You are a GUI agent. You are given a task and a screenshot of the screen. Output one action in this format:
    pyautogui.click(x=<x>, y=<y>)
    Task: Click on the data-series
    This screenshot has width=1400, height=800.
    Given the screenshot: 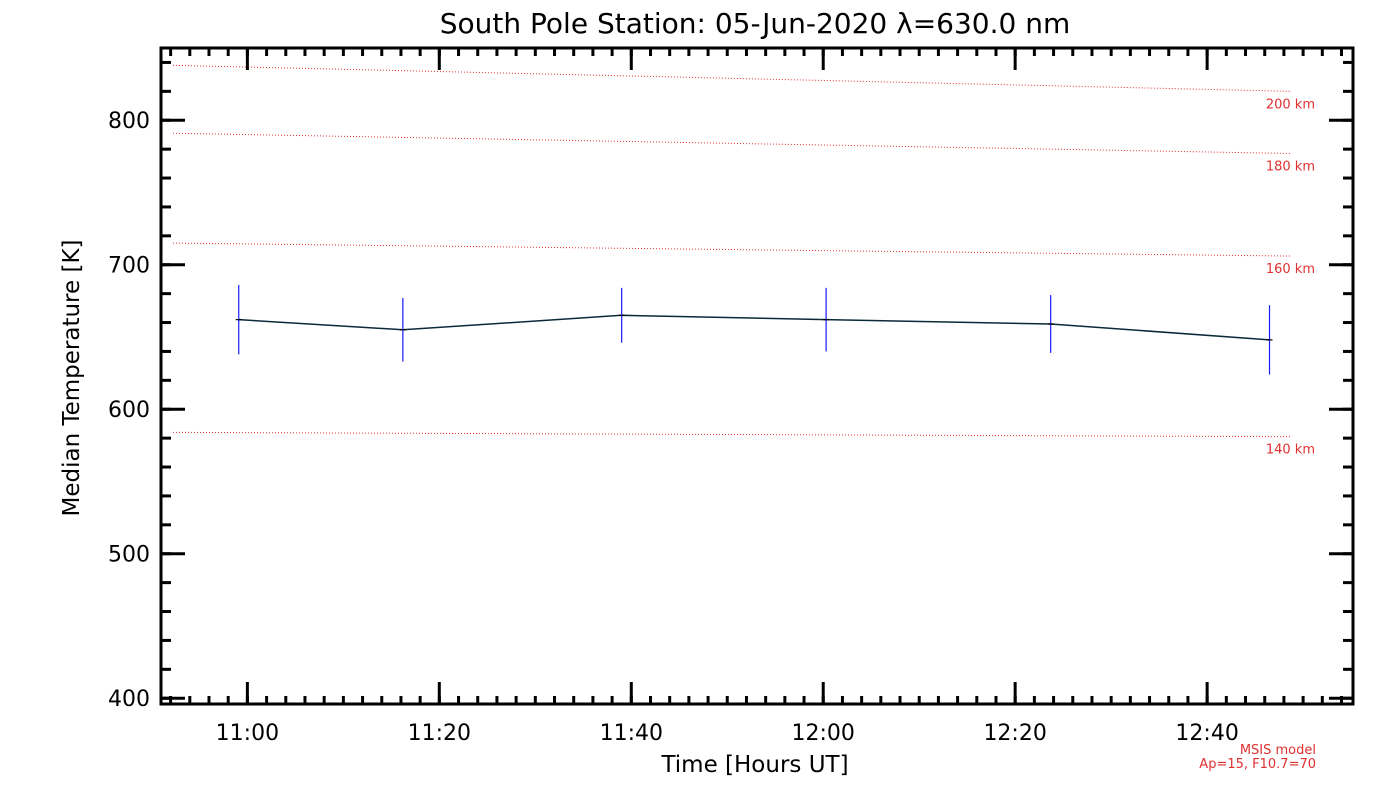 What is the action you would take?
    pyautogui.click(x=754, y=329)
    